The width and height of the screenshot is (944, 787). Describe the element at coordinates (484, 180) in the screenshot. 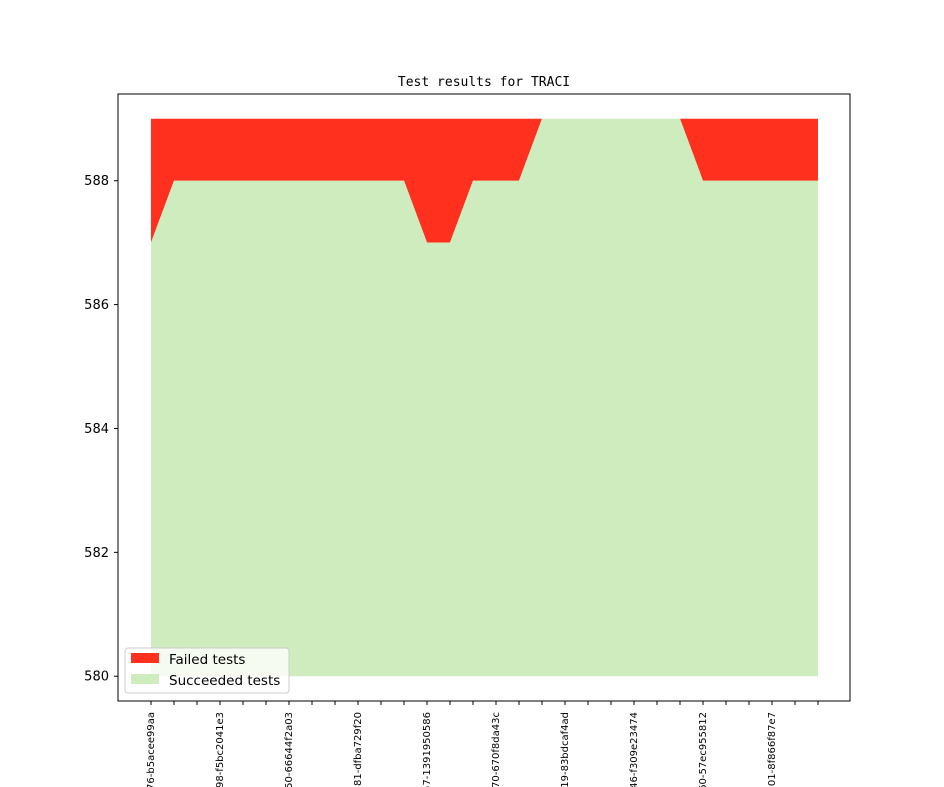

I see `series-area-failed` at that location.